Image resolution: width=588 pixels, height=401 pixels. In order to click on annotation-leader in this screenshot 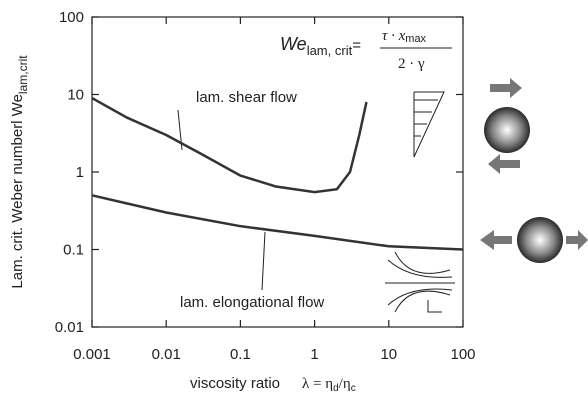, I will do `click(263, 261)`.